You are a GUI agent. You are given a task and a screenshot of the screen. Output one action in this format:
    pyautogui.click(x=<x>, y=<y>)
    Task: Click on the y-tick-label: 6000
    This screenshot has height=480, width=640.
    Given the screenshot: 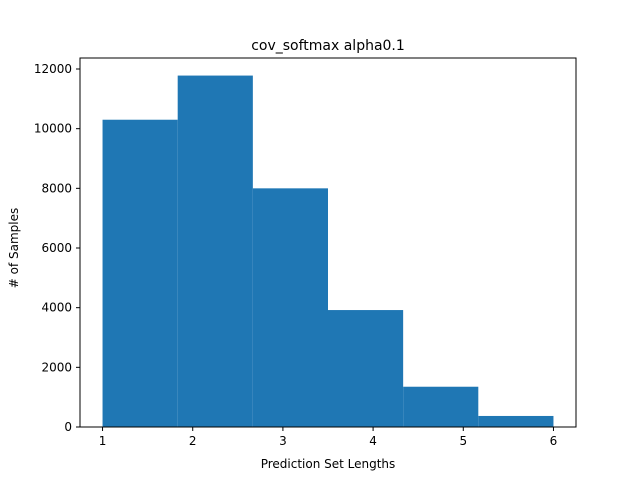 What is the action you would take?
    pyautogui.click(x=56, y=248)
    